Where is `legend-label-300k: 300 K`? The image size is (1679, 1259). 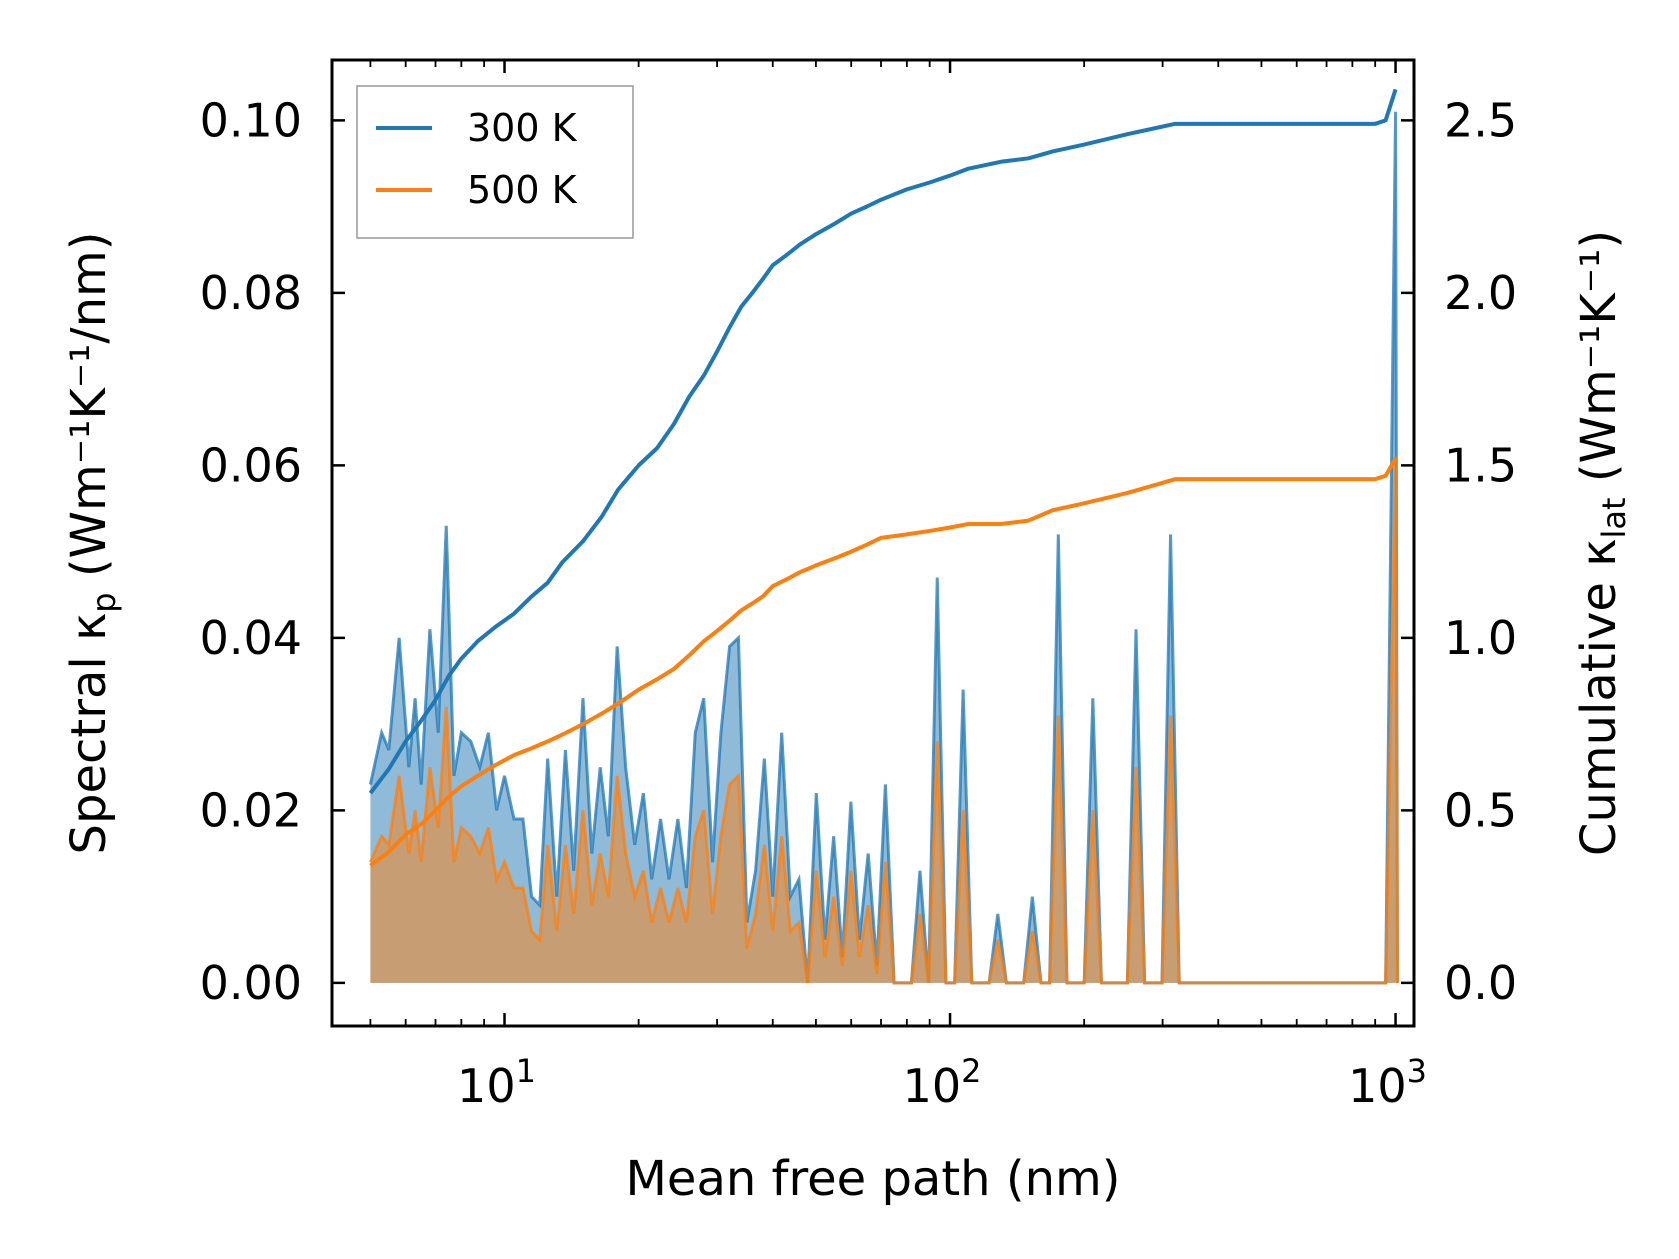 legend-label-300k: 300 K is located at coordinates (522, 128).